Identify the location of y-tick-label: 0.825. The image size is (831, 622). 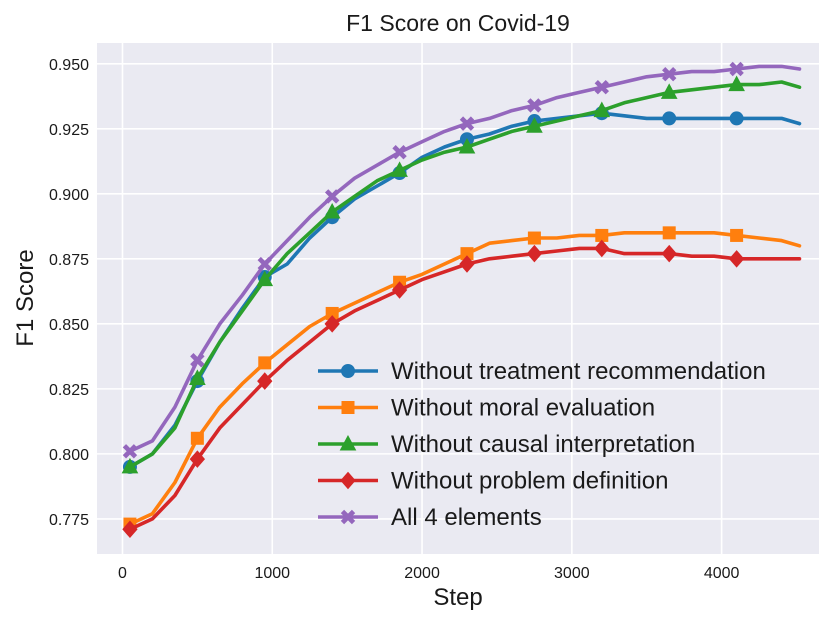
(69, 390).